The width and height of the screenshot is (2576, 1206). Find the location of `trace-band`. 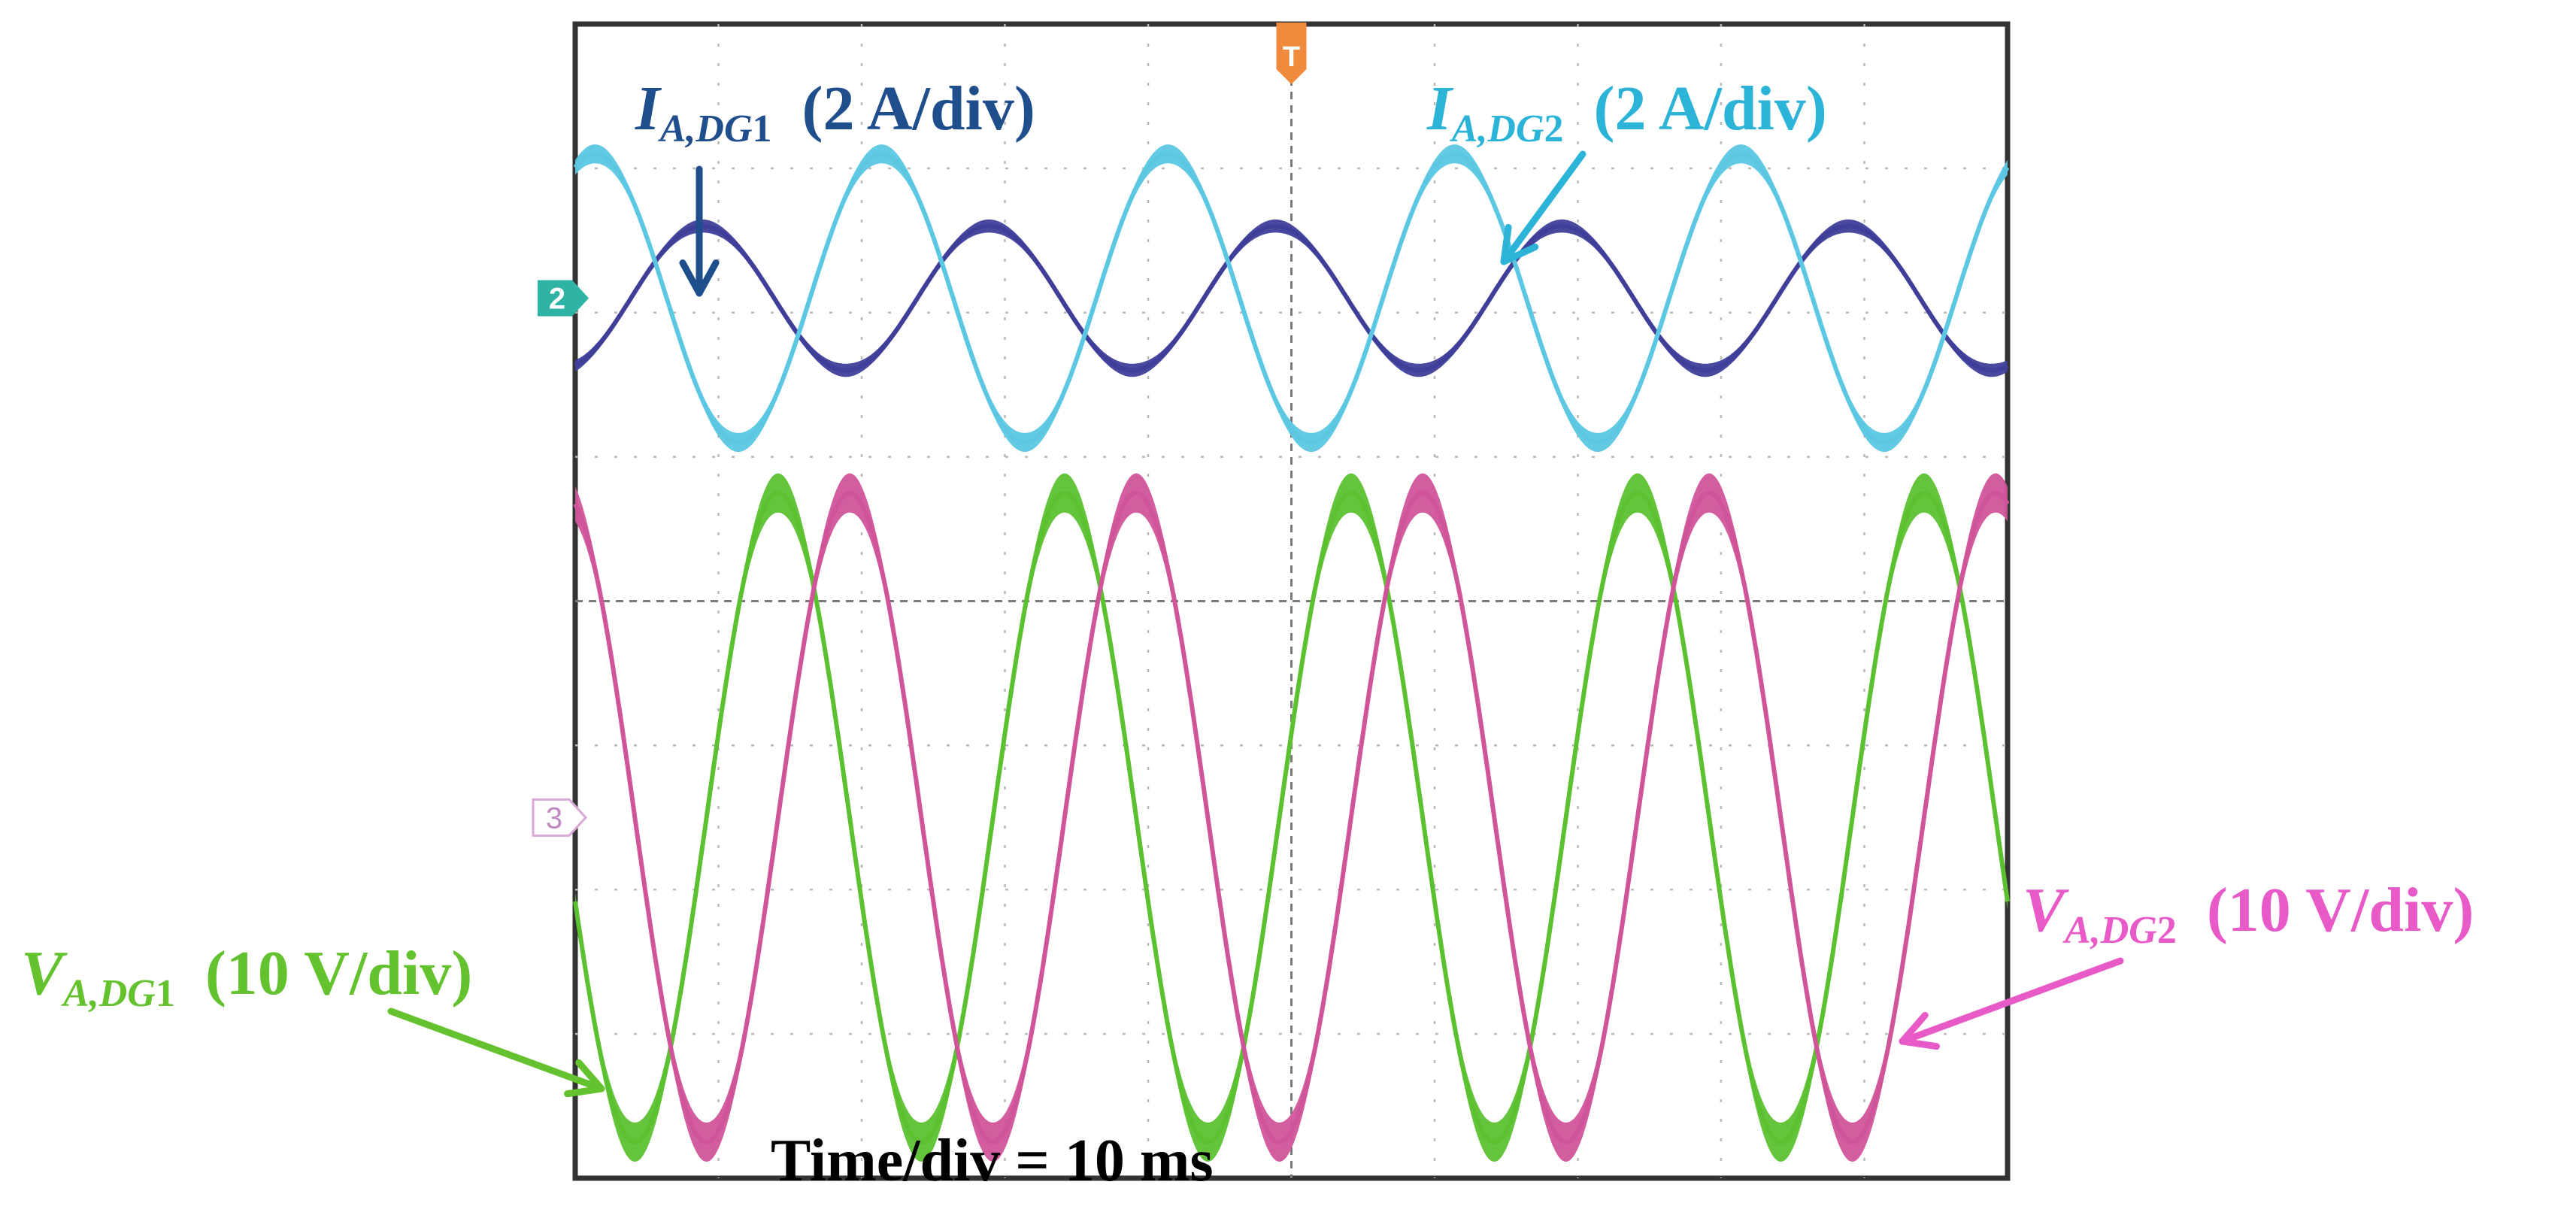

trace-band is located at coordinates (1291, 298).